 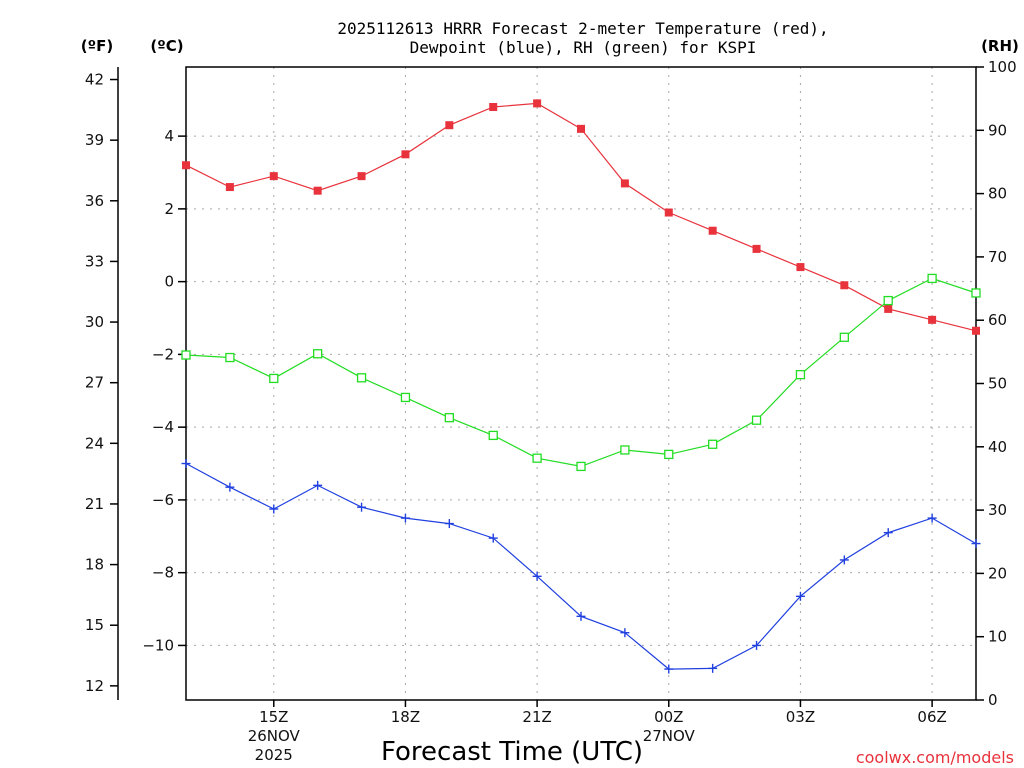 What do you see at coordinates (94, 201) in the screenshot?
I see `fahrenheit-tick-label: 36` at bounding box center [94, 201].